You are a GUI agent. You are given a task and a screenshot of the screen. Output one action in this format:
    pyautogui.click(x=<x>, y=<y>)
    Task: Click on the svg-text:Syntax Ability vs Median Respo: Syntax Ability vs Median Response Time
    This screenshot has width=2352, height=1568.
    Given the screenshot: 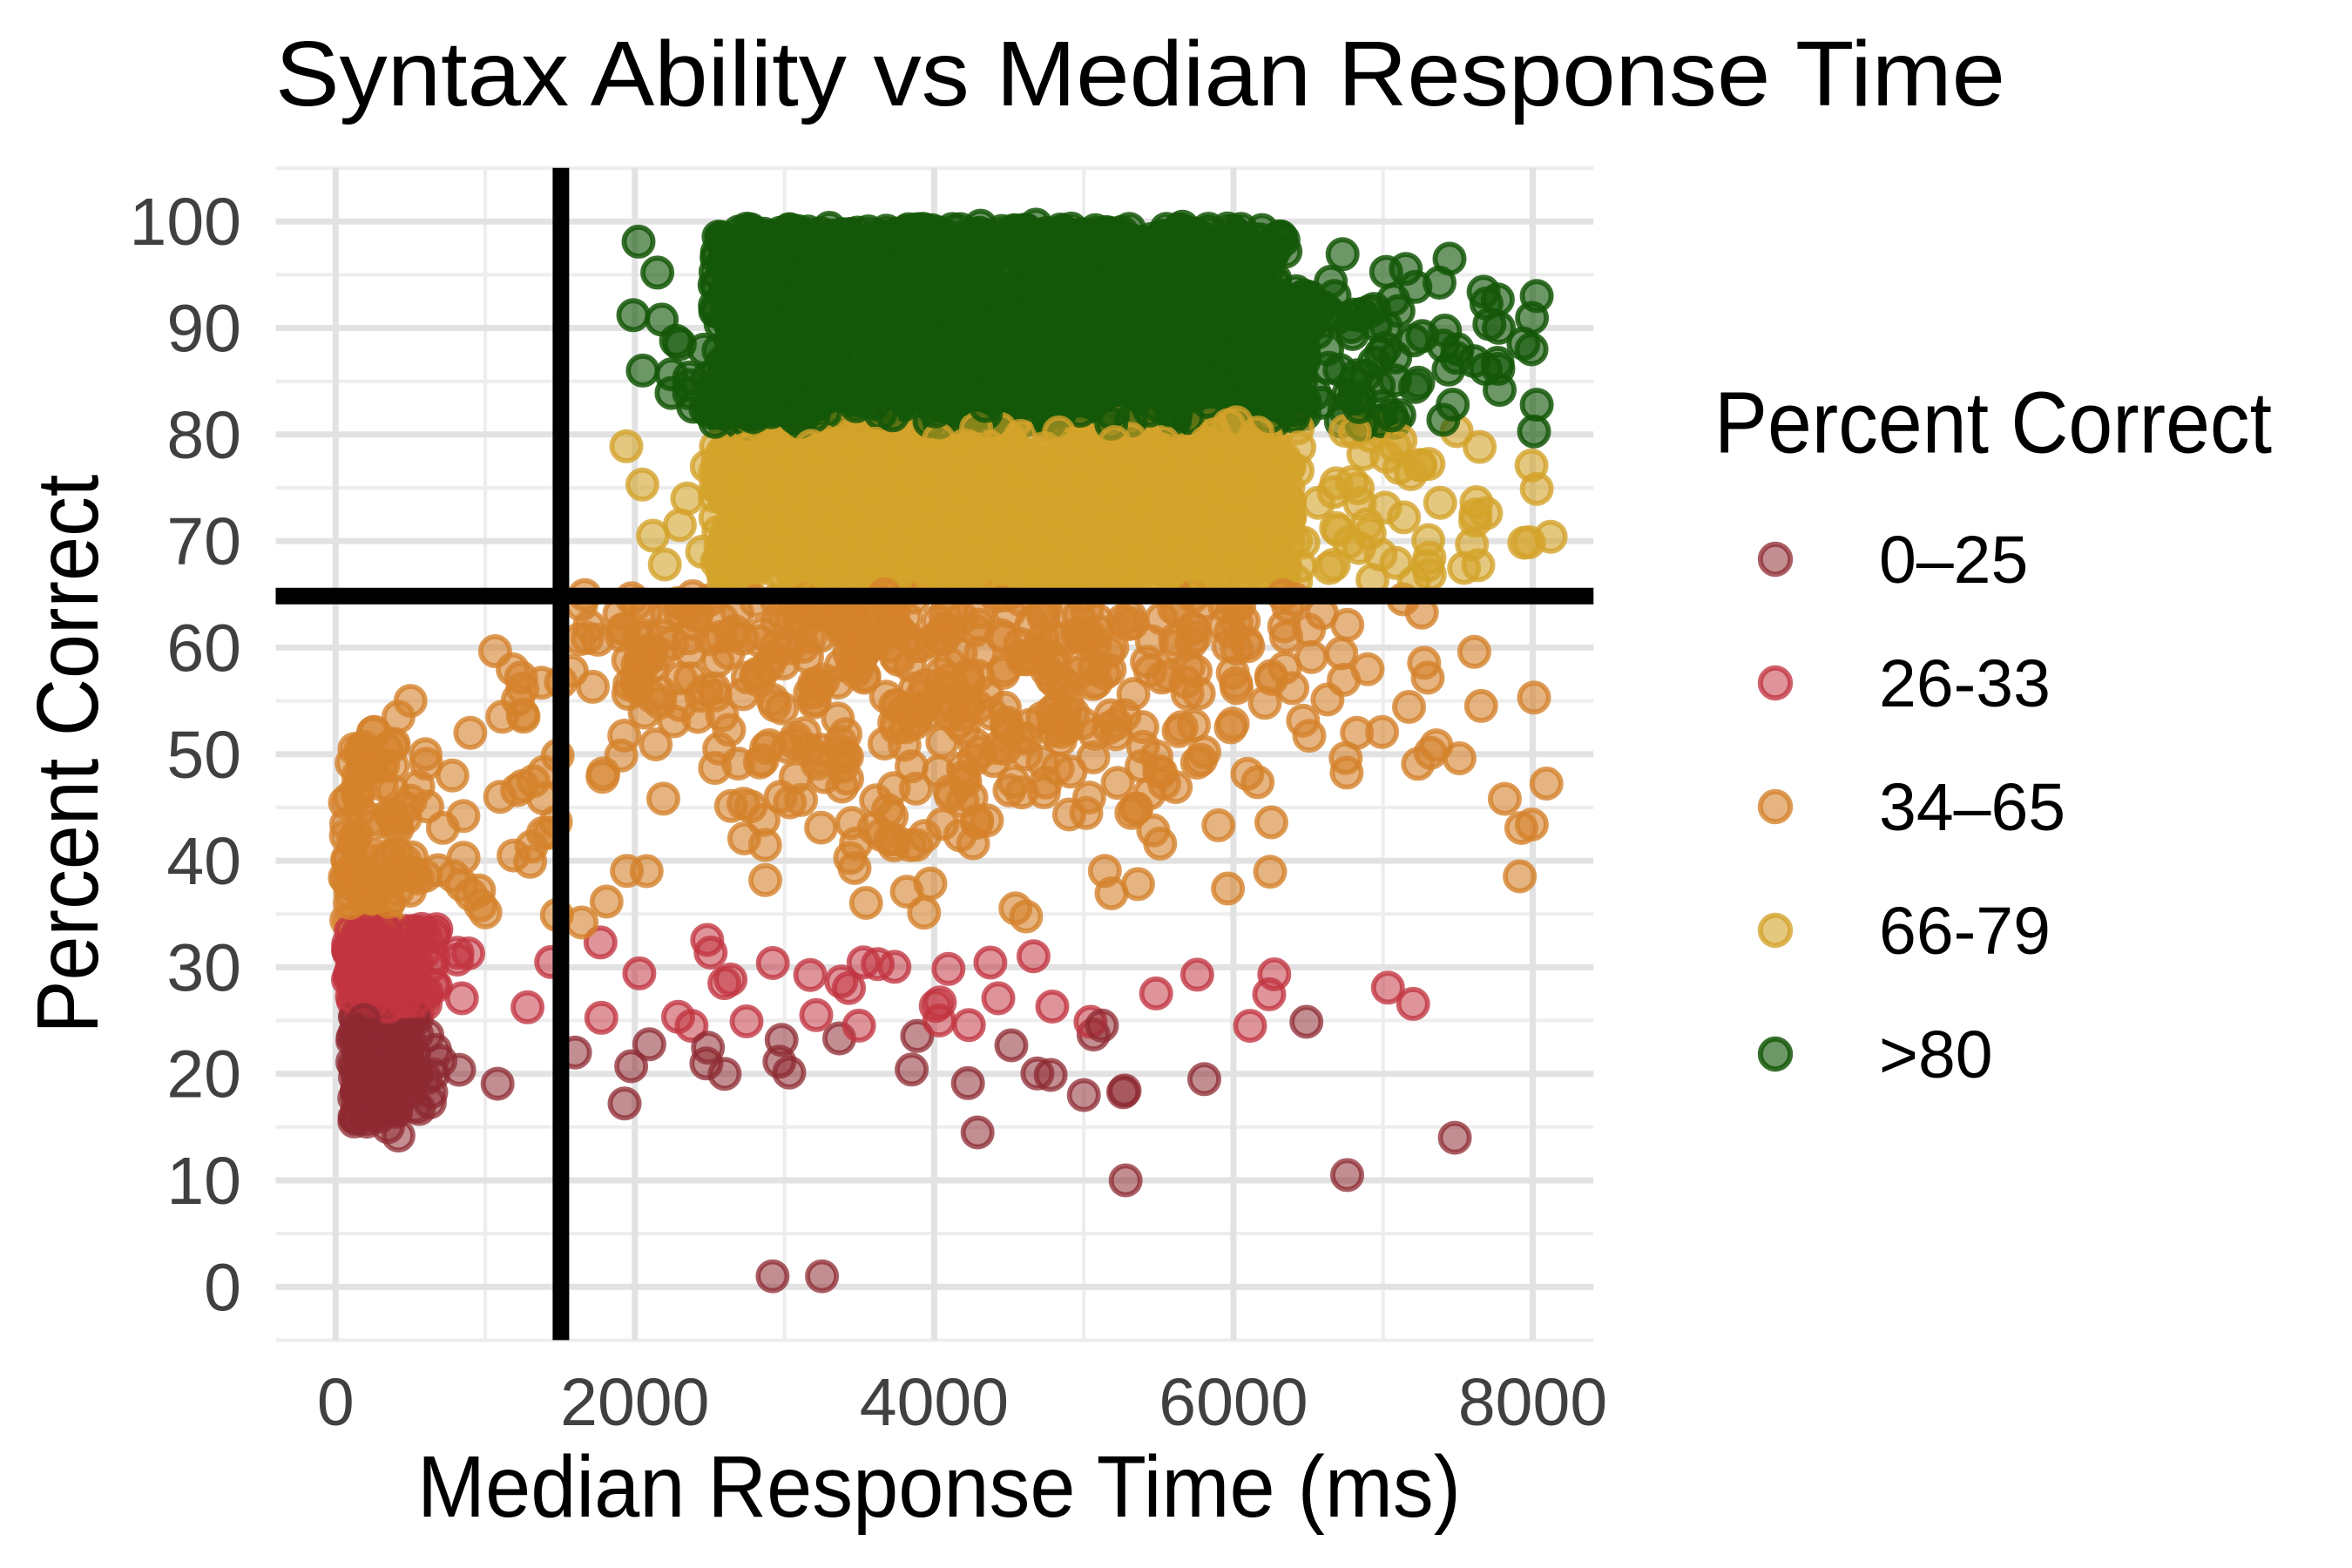 What is the action you would take?
    pyautogui.click(x=1140, y=74)
    